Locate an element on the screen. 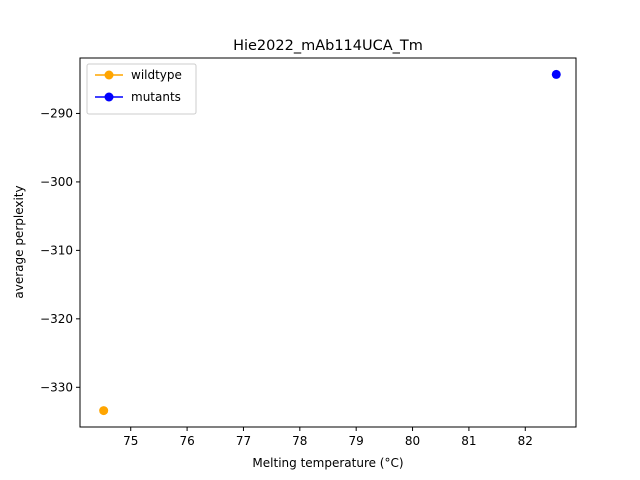 The height and width of the screenshot is (480, 640). y-tick-label: −290 is located at coordinates (56, 113).